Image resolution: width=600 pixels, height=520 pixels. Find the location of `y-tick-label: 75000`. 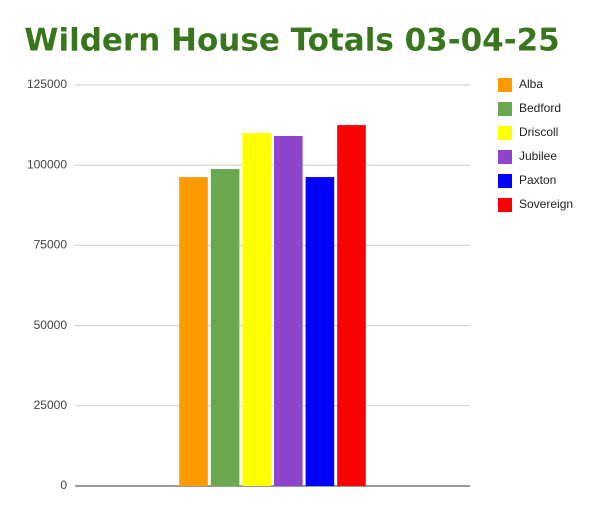

y-tick-label: 75000 is located at coordinates (51, 245).